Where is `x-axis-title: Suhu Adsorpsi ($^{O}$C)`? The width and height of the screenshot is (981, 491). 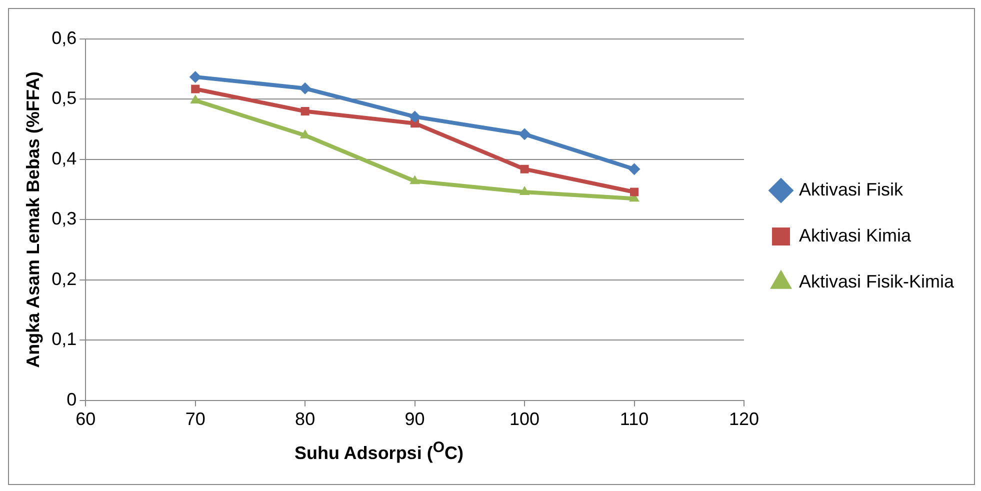
x-axis-title: Suhu Adsorpsi ($^{O}$C) is located at coordinates (378, 451).